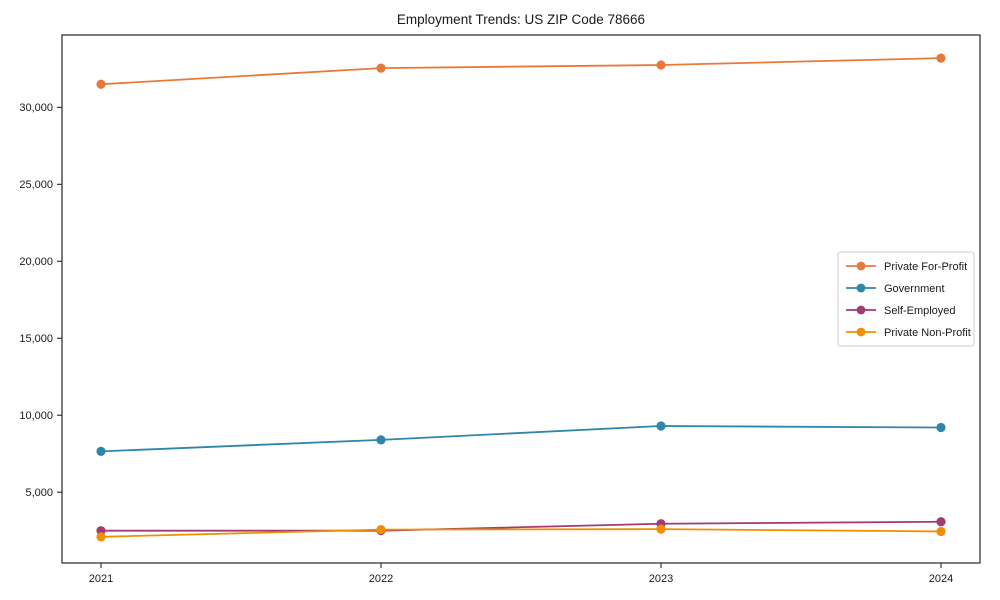 The image size is (1000, 600). I want to click on y-tick-label: 5,000, so click(39, 493).